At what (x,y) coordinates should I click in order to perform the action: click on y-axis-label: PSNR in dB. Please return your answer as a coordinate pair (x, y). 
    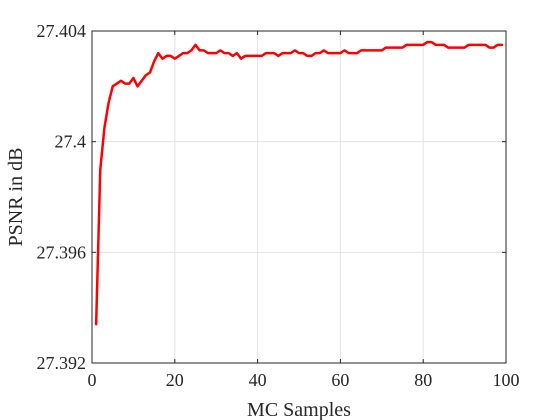
    Looking at the image, I should click on (16, 197).